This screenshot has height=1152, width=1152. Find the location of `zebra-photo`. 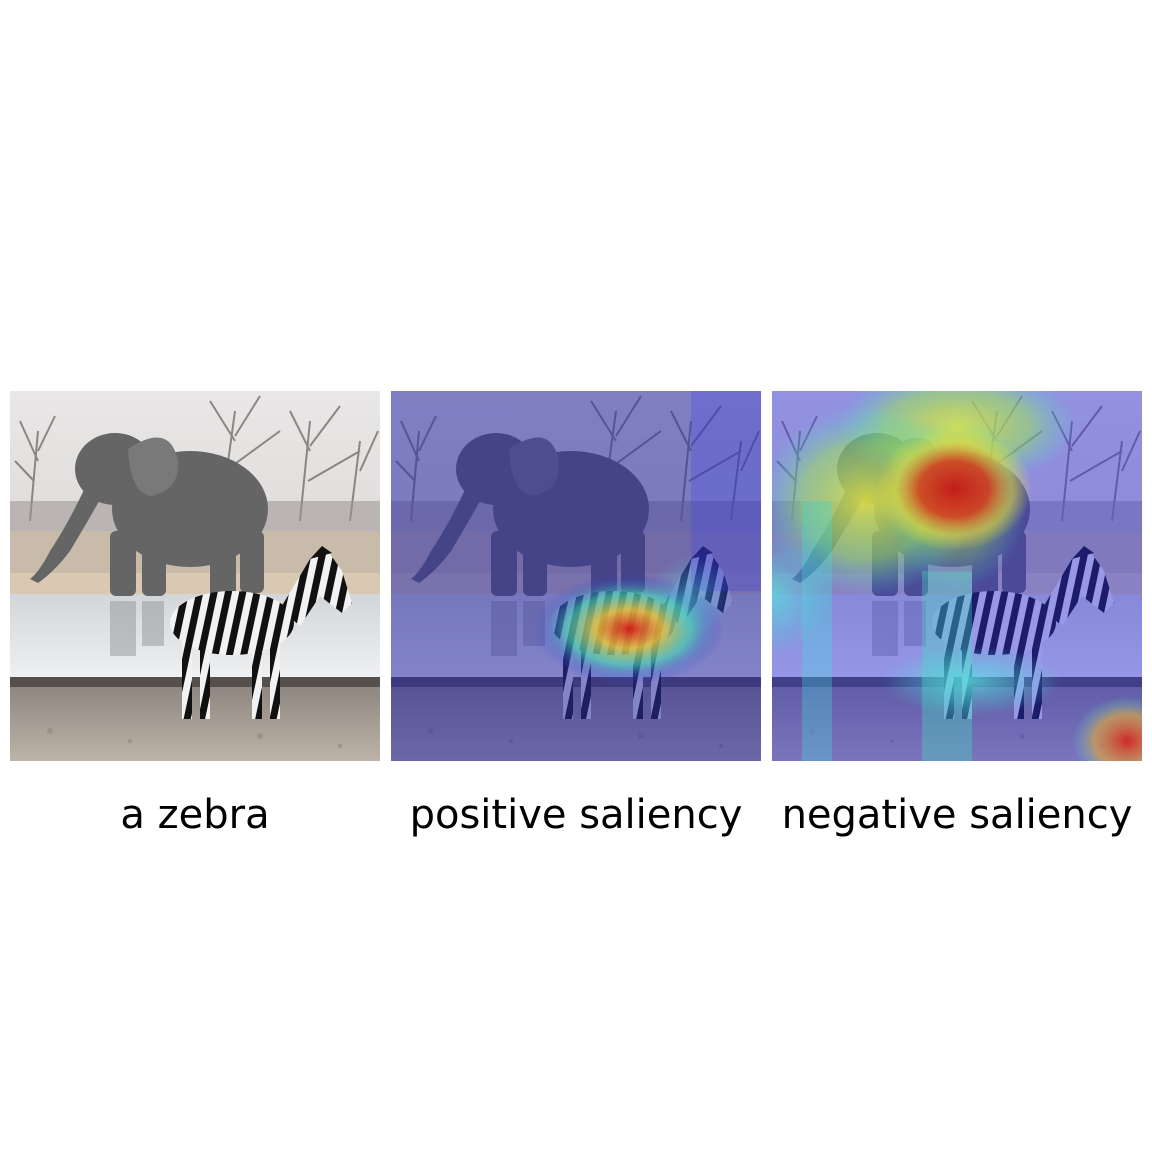

zebra-photo is located at coordinates (195, 576).